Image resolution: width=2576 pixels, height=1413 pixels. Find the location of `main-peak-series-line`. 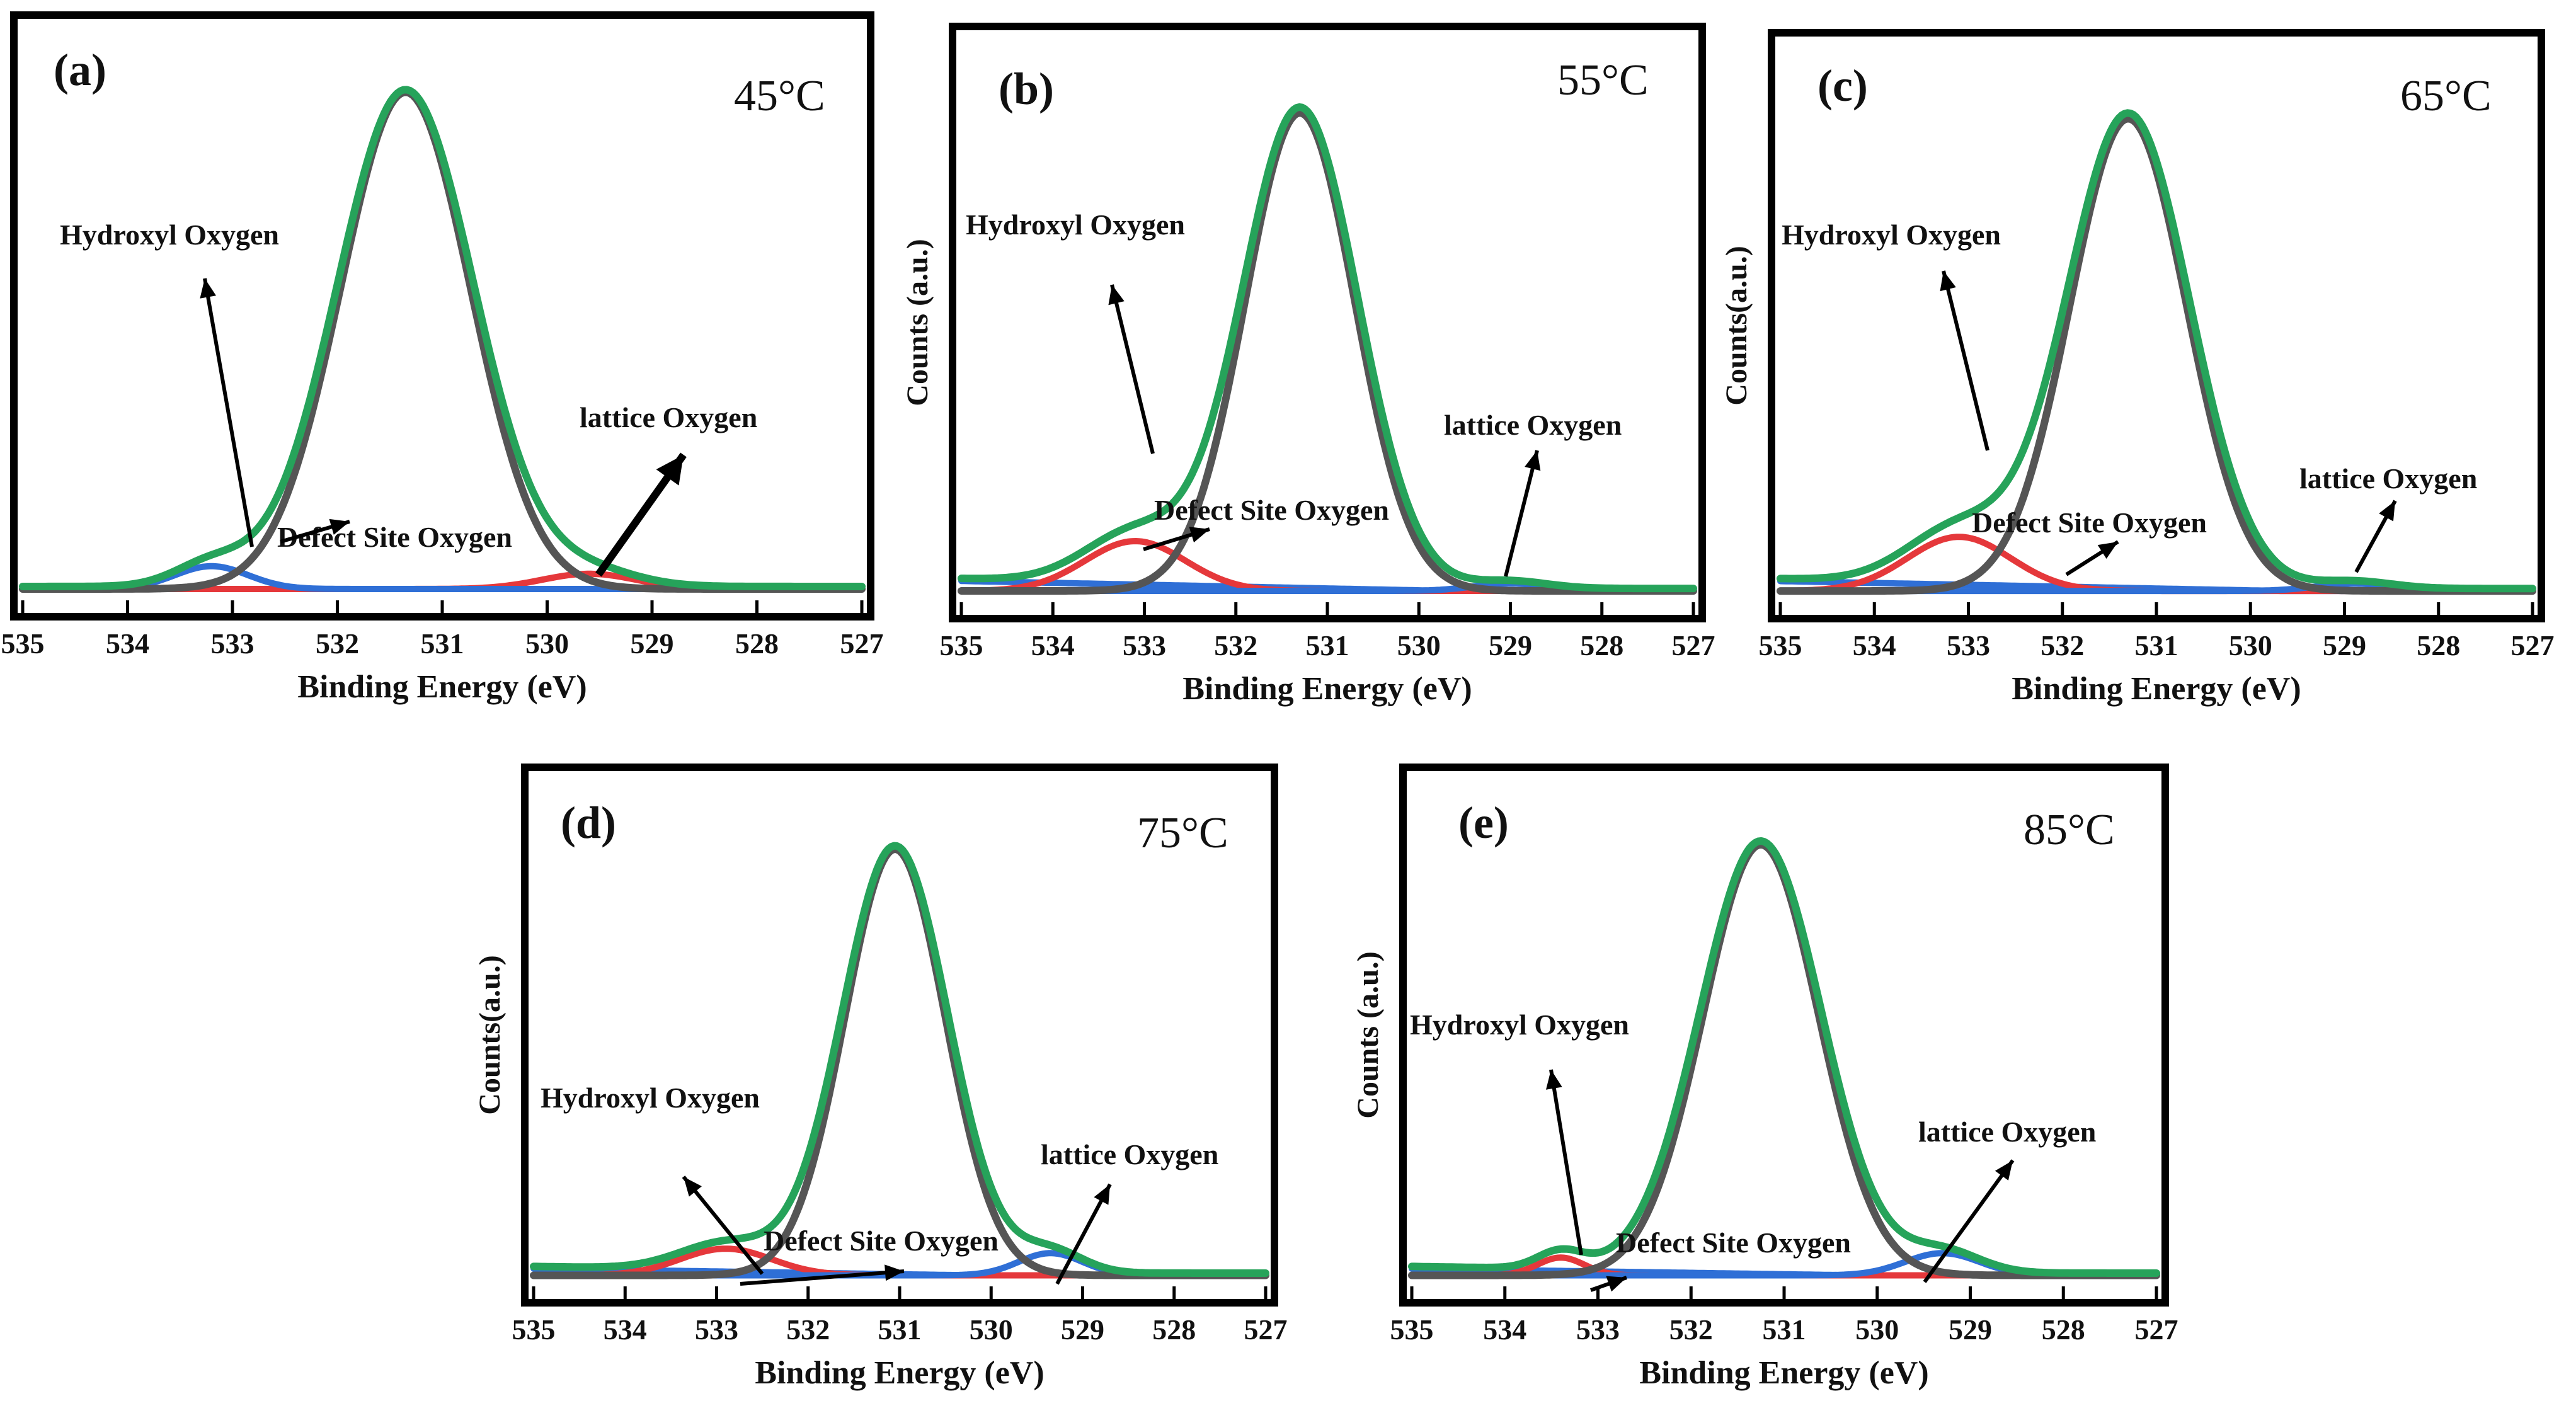

main-peak-series-line is located at coordinates (899, 1062).